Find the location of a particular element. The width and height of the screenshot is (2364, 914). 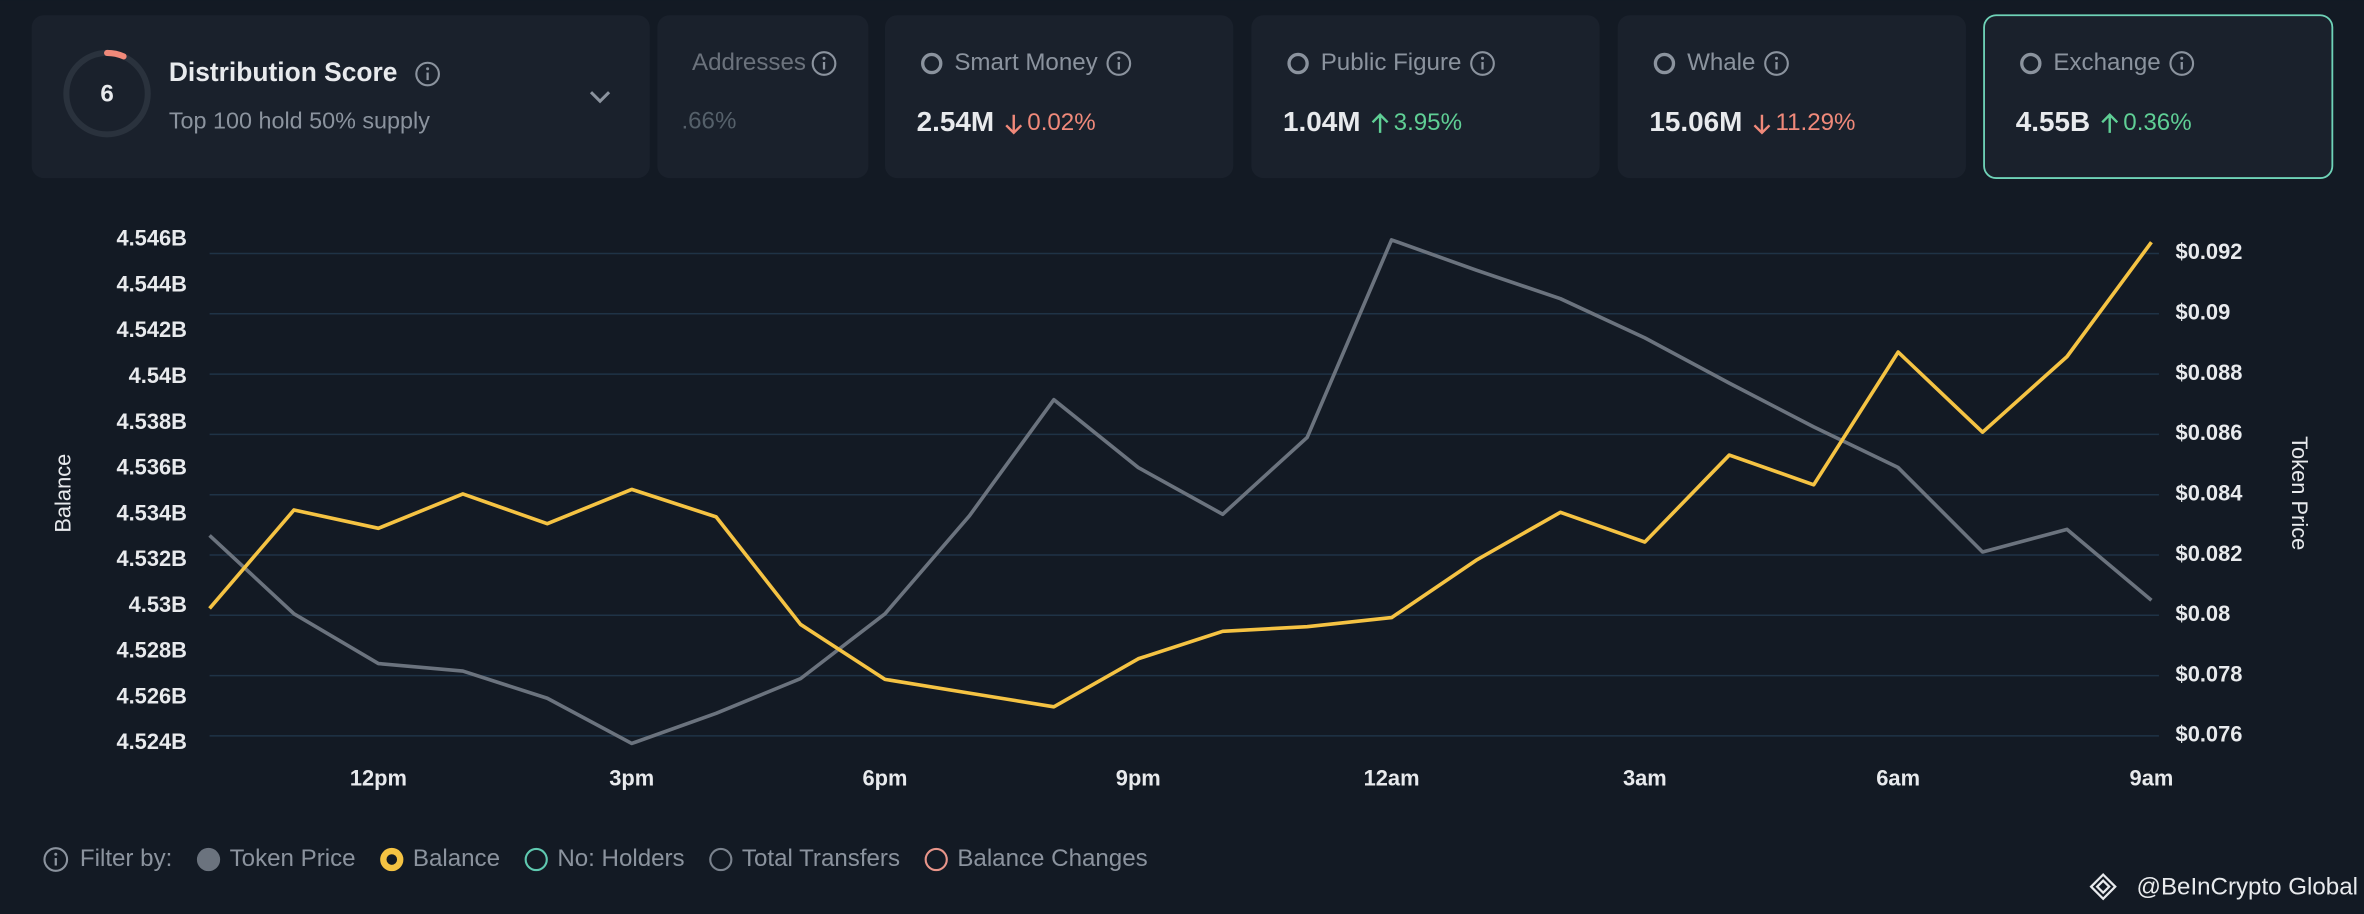

y-tick-label: 4.538B is located at coordinates (151, 421).